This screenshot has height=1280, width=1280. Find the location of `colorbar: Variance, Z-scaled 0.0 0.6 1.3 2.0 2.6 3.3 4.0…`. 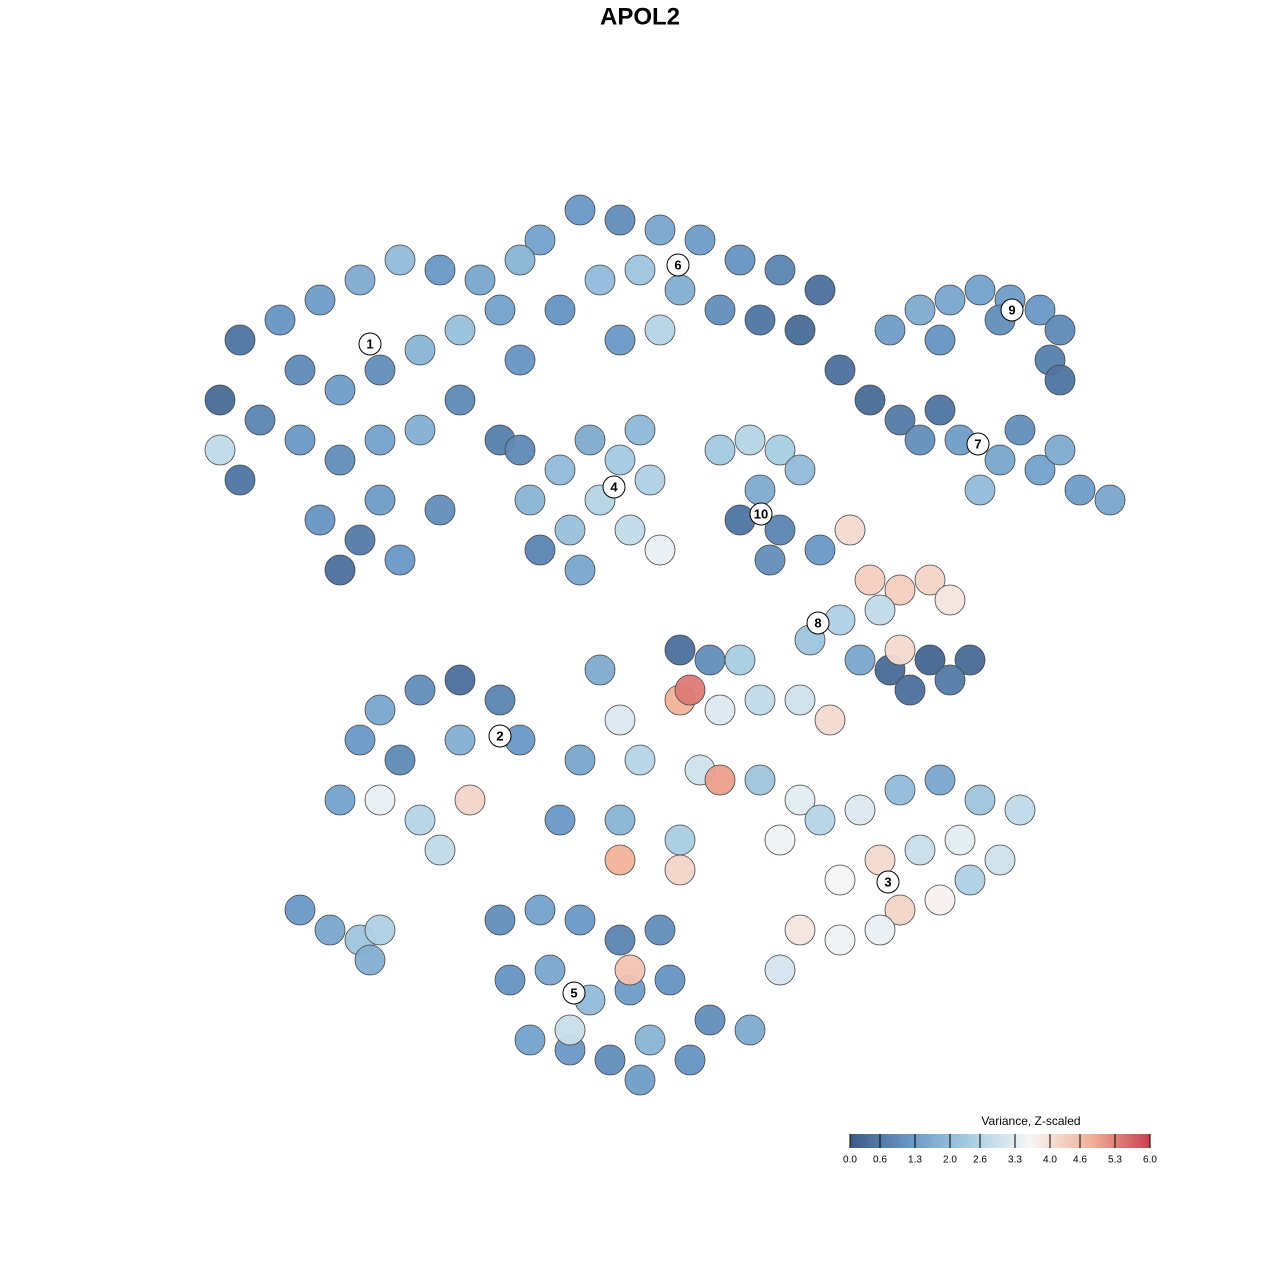

colorbar: Variance, Z-scaled 0.0 0.6 1.3 2.0 2.6 3.3 4.0… is located at coordinates (1000, 1139).